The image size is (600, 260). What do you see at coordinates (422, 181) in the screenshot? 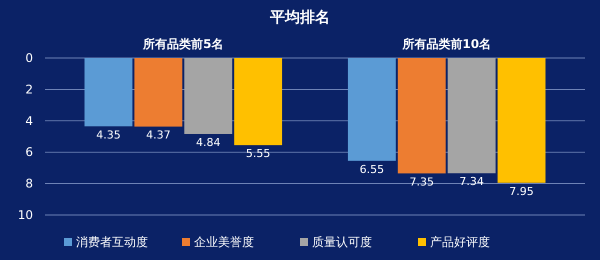
I see `data-label: 7.35` at bounding box center [422, 181].